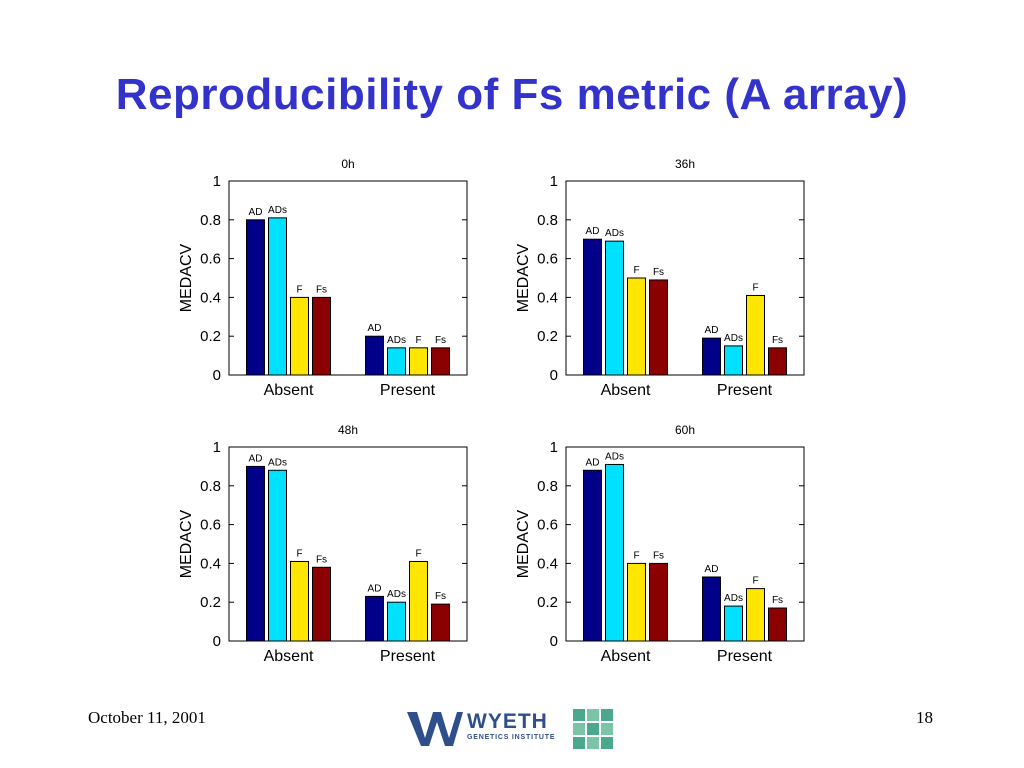  I want to click on chart-title: 36h, so click(685, 164).